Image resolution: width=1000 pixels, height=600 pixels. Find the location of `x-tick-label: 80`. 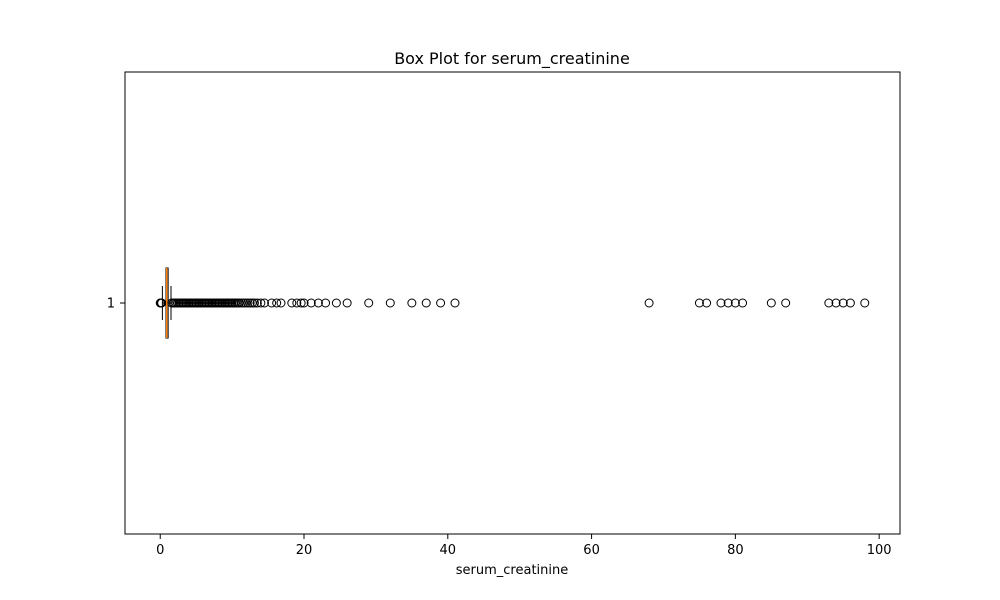

x-tick-label: 80 is located at coordinates (735, 550).